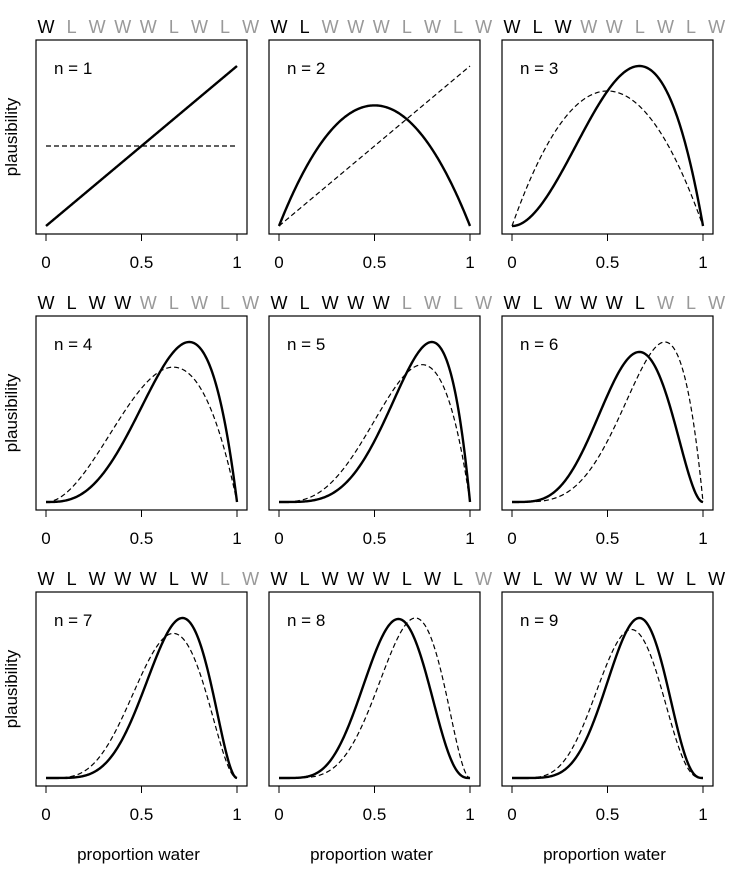 The image size is (742, 885). What do you see at coordinates (539, 68) in the screenshot?
I see `panel-label: n = 3` at bounding box center [539, 68].